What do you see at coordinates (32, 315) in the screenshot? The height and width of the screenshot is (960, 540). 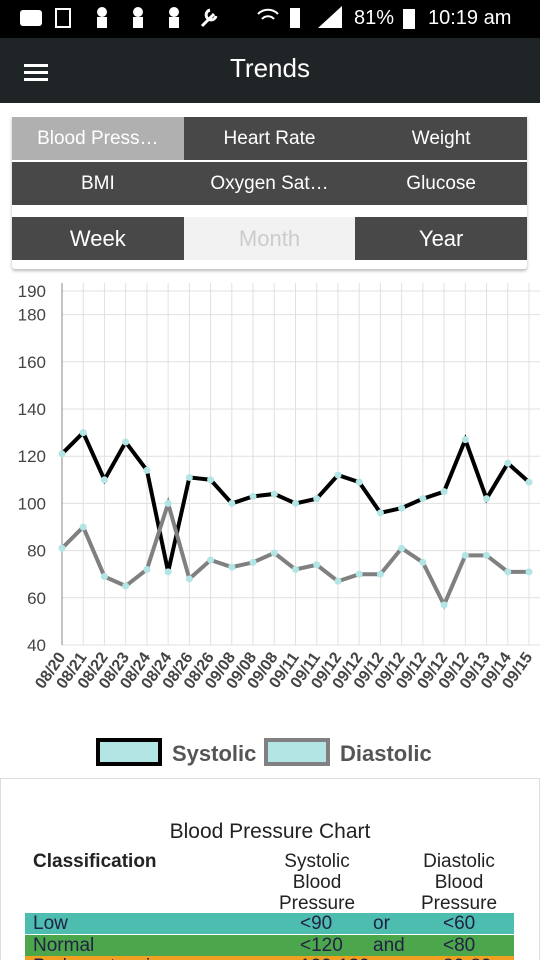 I see `y-tick-label: 180` at bounding box center [32, 315].